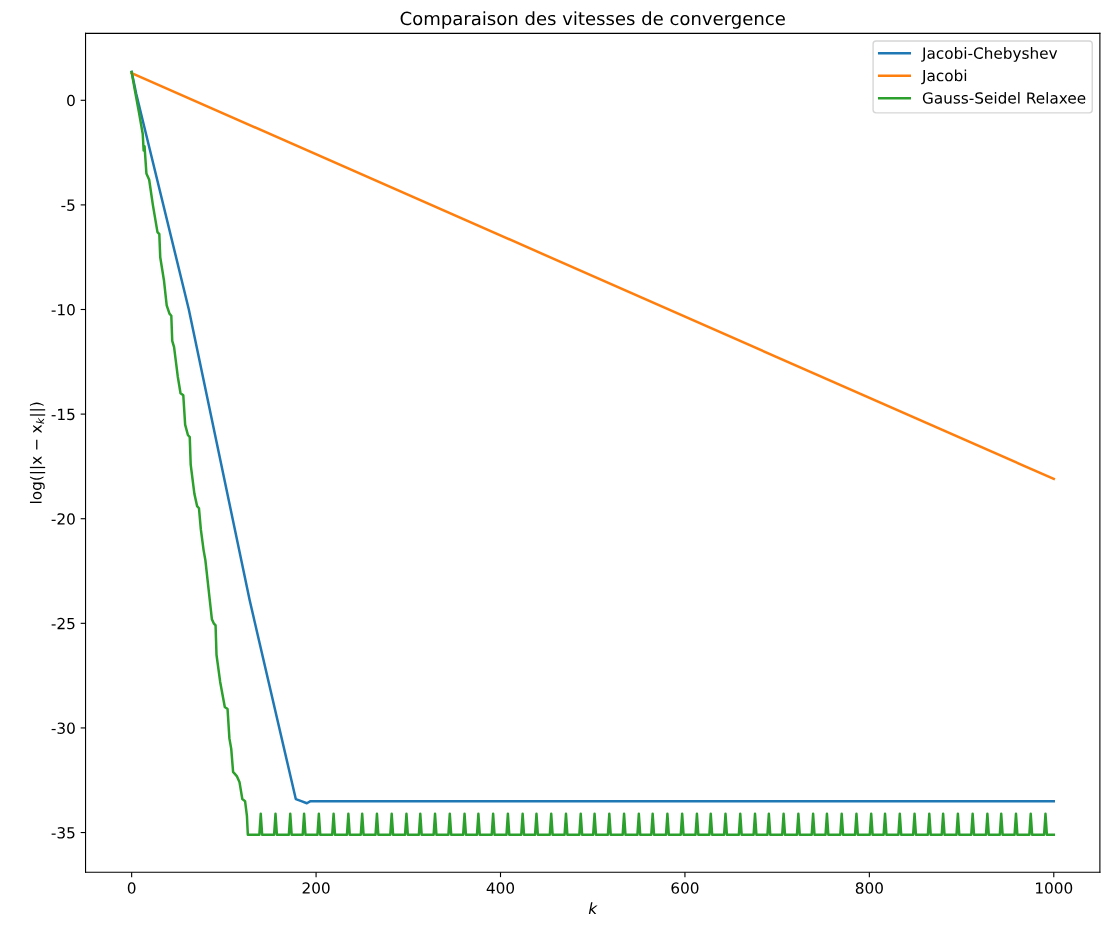  Describe the element at coordinates (131, 888) in the screenshot. I see `x-tick-label: 0` at that location.